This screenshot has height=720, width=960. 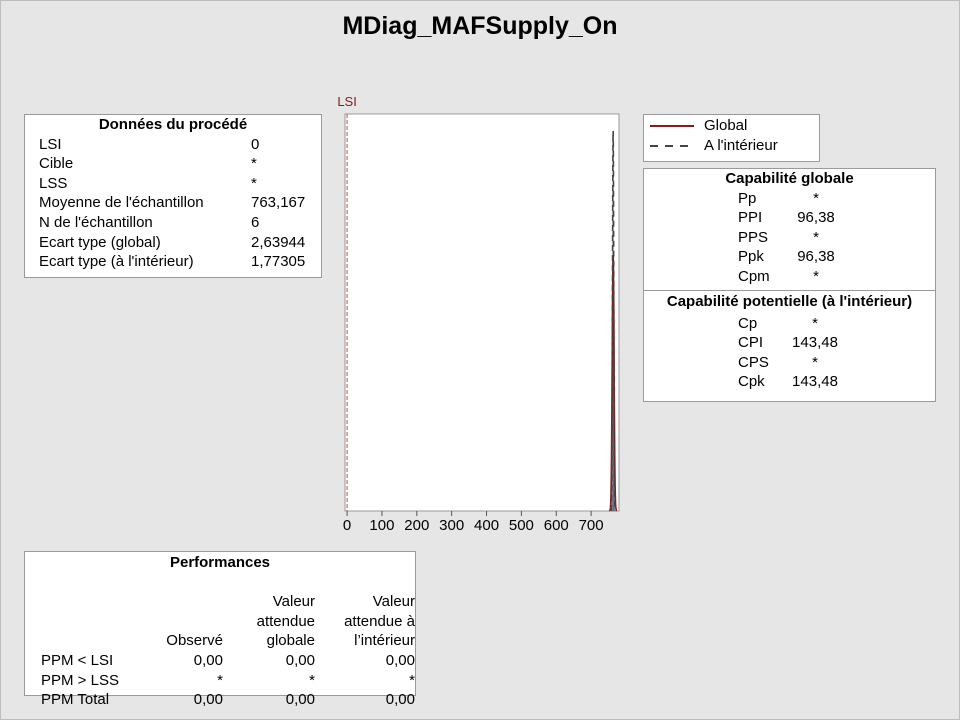 What do you see at coordinates (278, 262) in the screenshot?
I see `row-value: 1,77305` at bounding box center [278, 262].